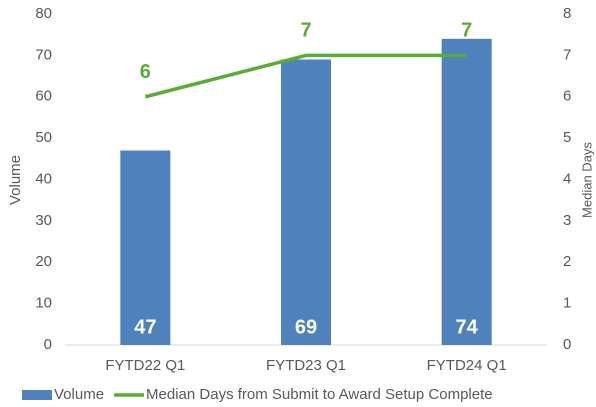 This screenshot has height=407, width=596. I want to click on y2-tick-label: 2, so click(567, 261).